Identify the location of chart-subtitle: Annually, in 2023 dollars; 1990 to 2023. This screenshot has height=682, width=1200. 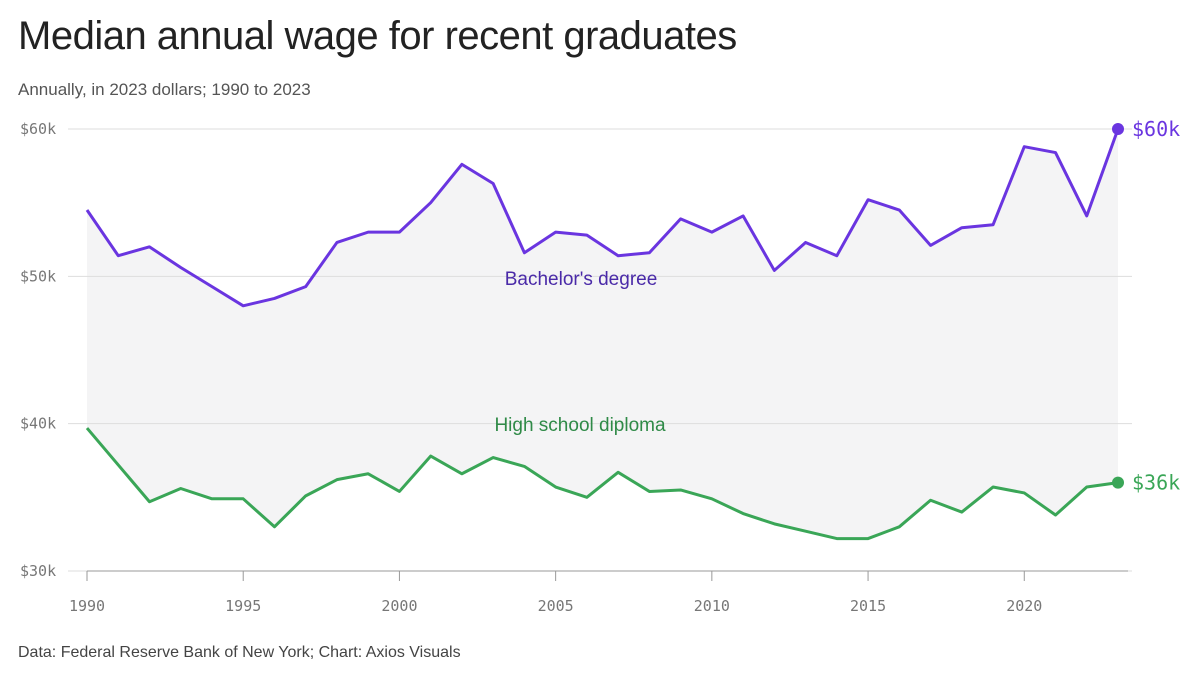
(164, 89).